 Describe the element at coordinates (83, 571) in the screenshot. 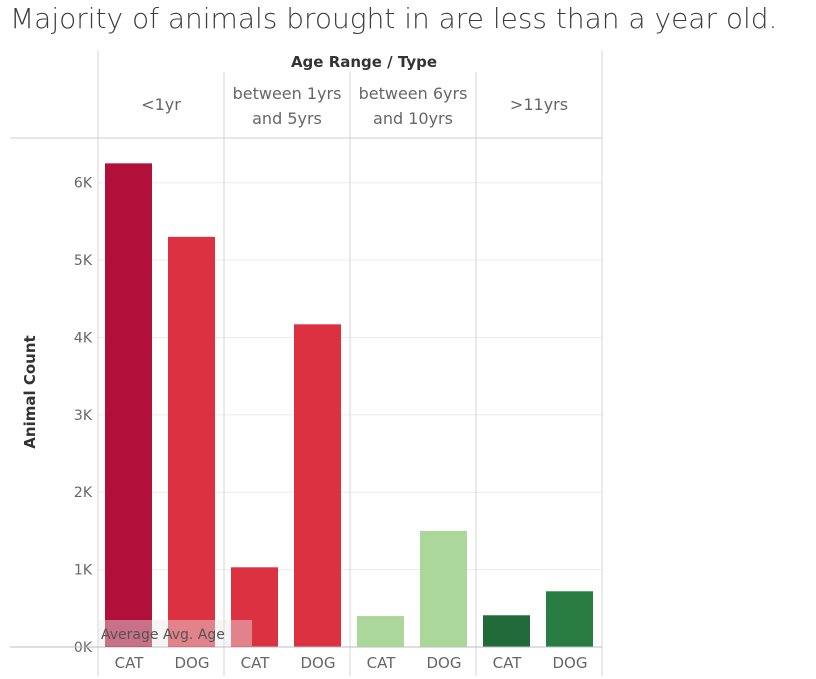

I see `y-tick-label: 1K` at that location.